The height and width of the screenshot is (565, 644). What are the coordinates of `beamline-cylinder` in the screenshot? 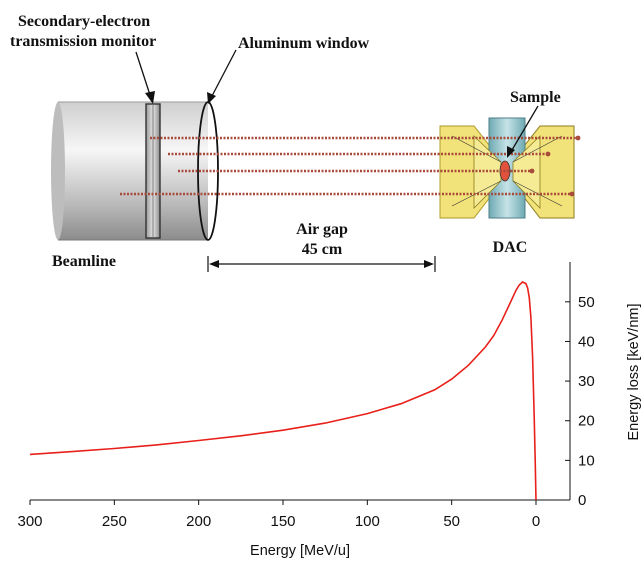 It's located at (129, 171).